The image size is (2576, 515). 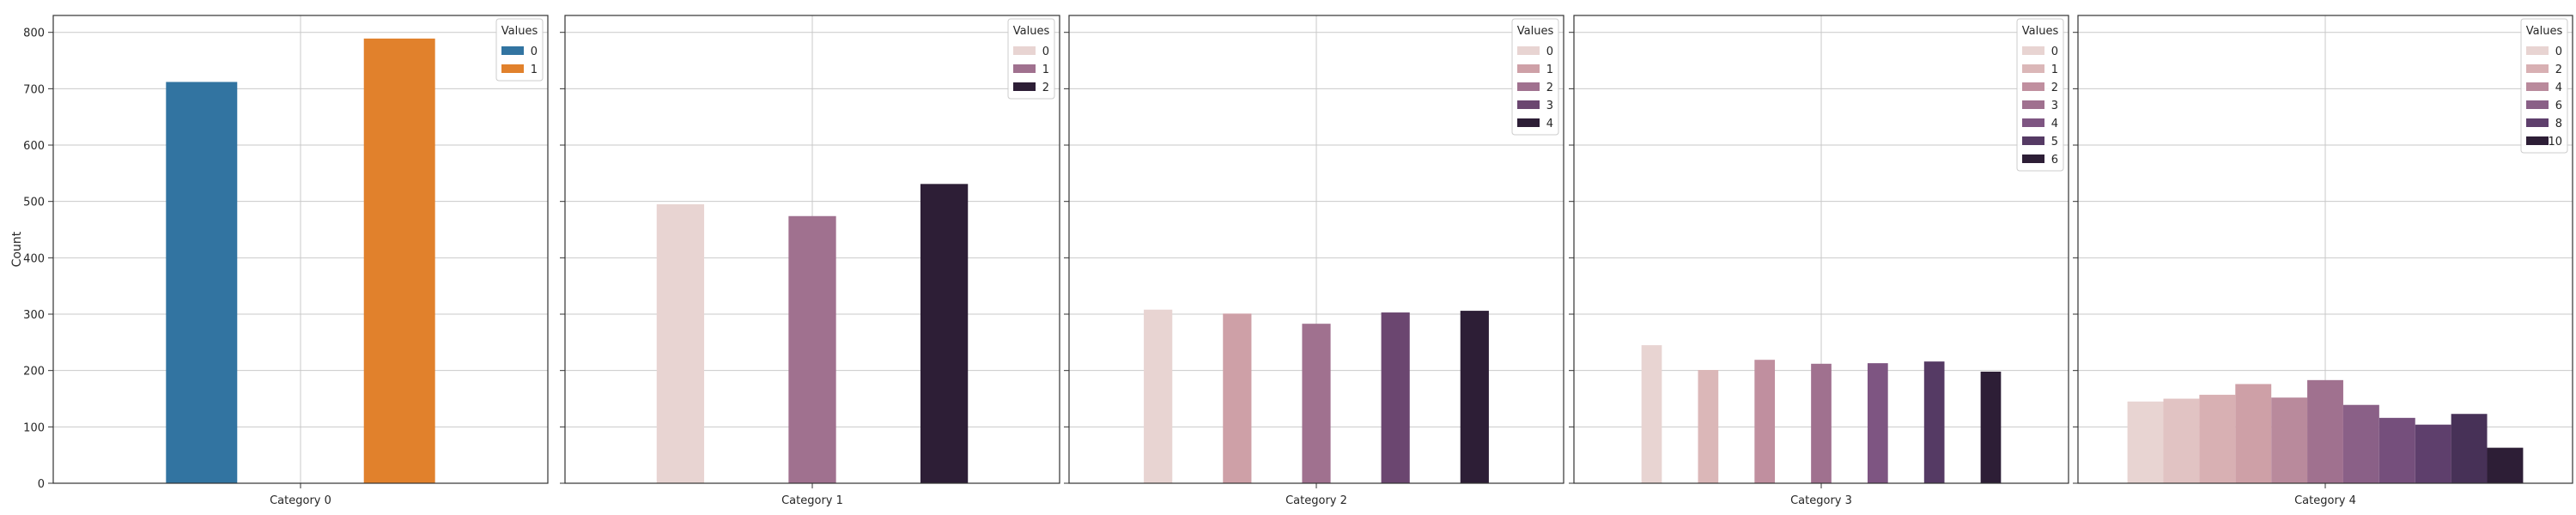 I want to click on legend: Values 0 2 4 6 8 10, so click(x=2544, y=86).